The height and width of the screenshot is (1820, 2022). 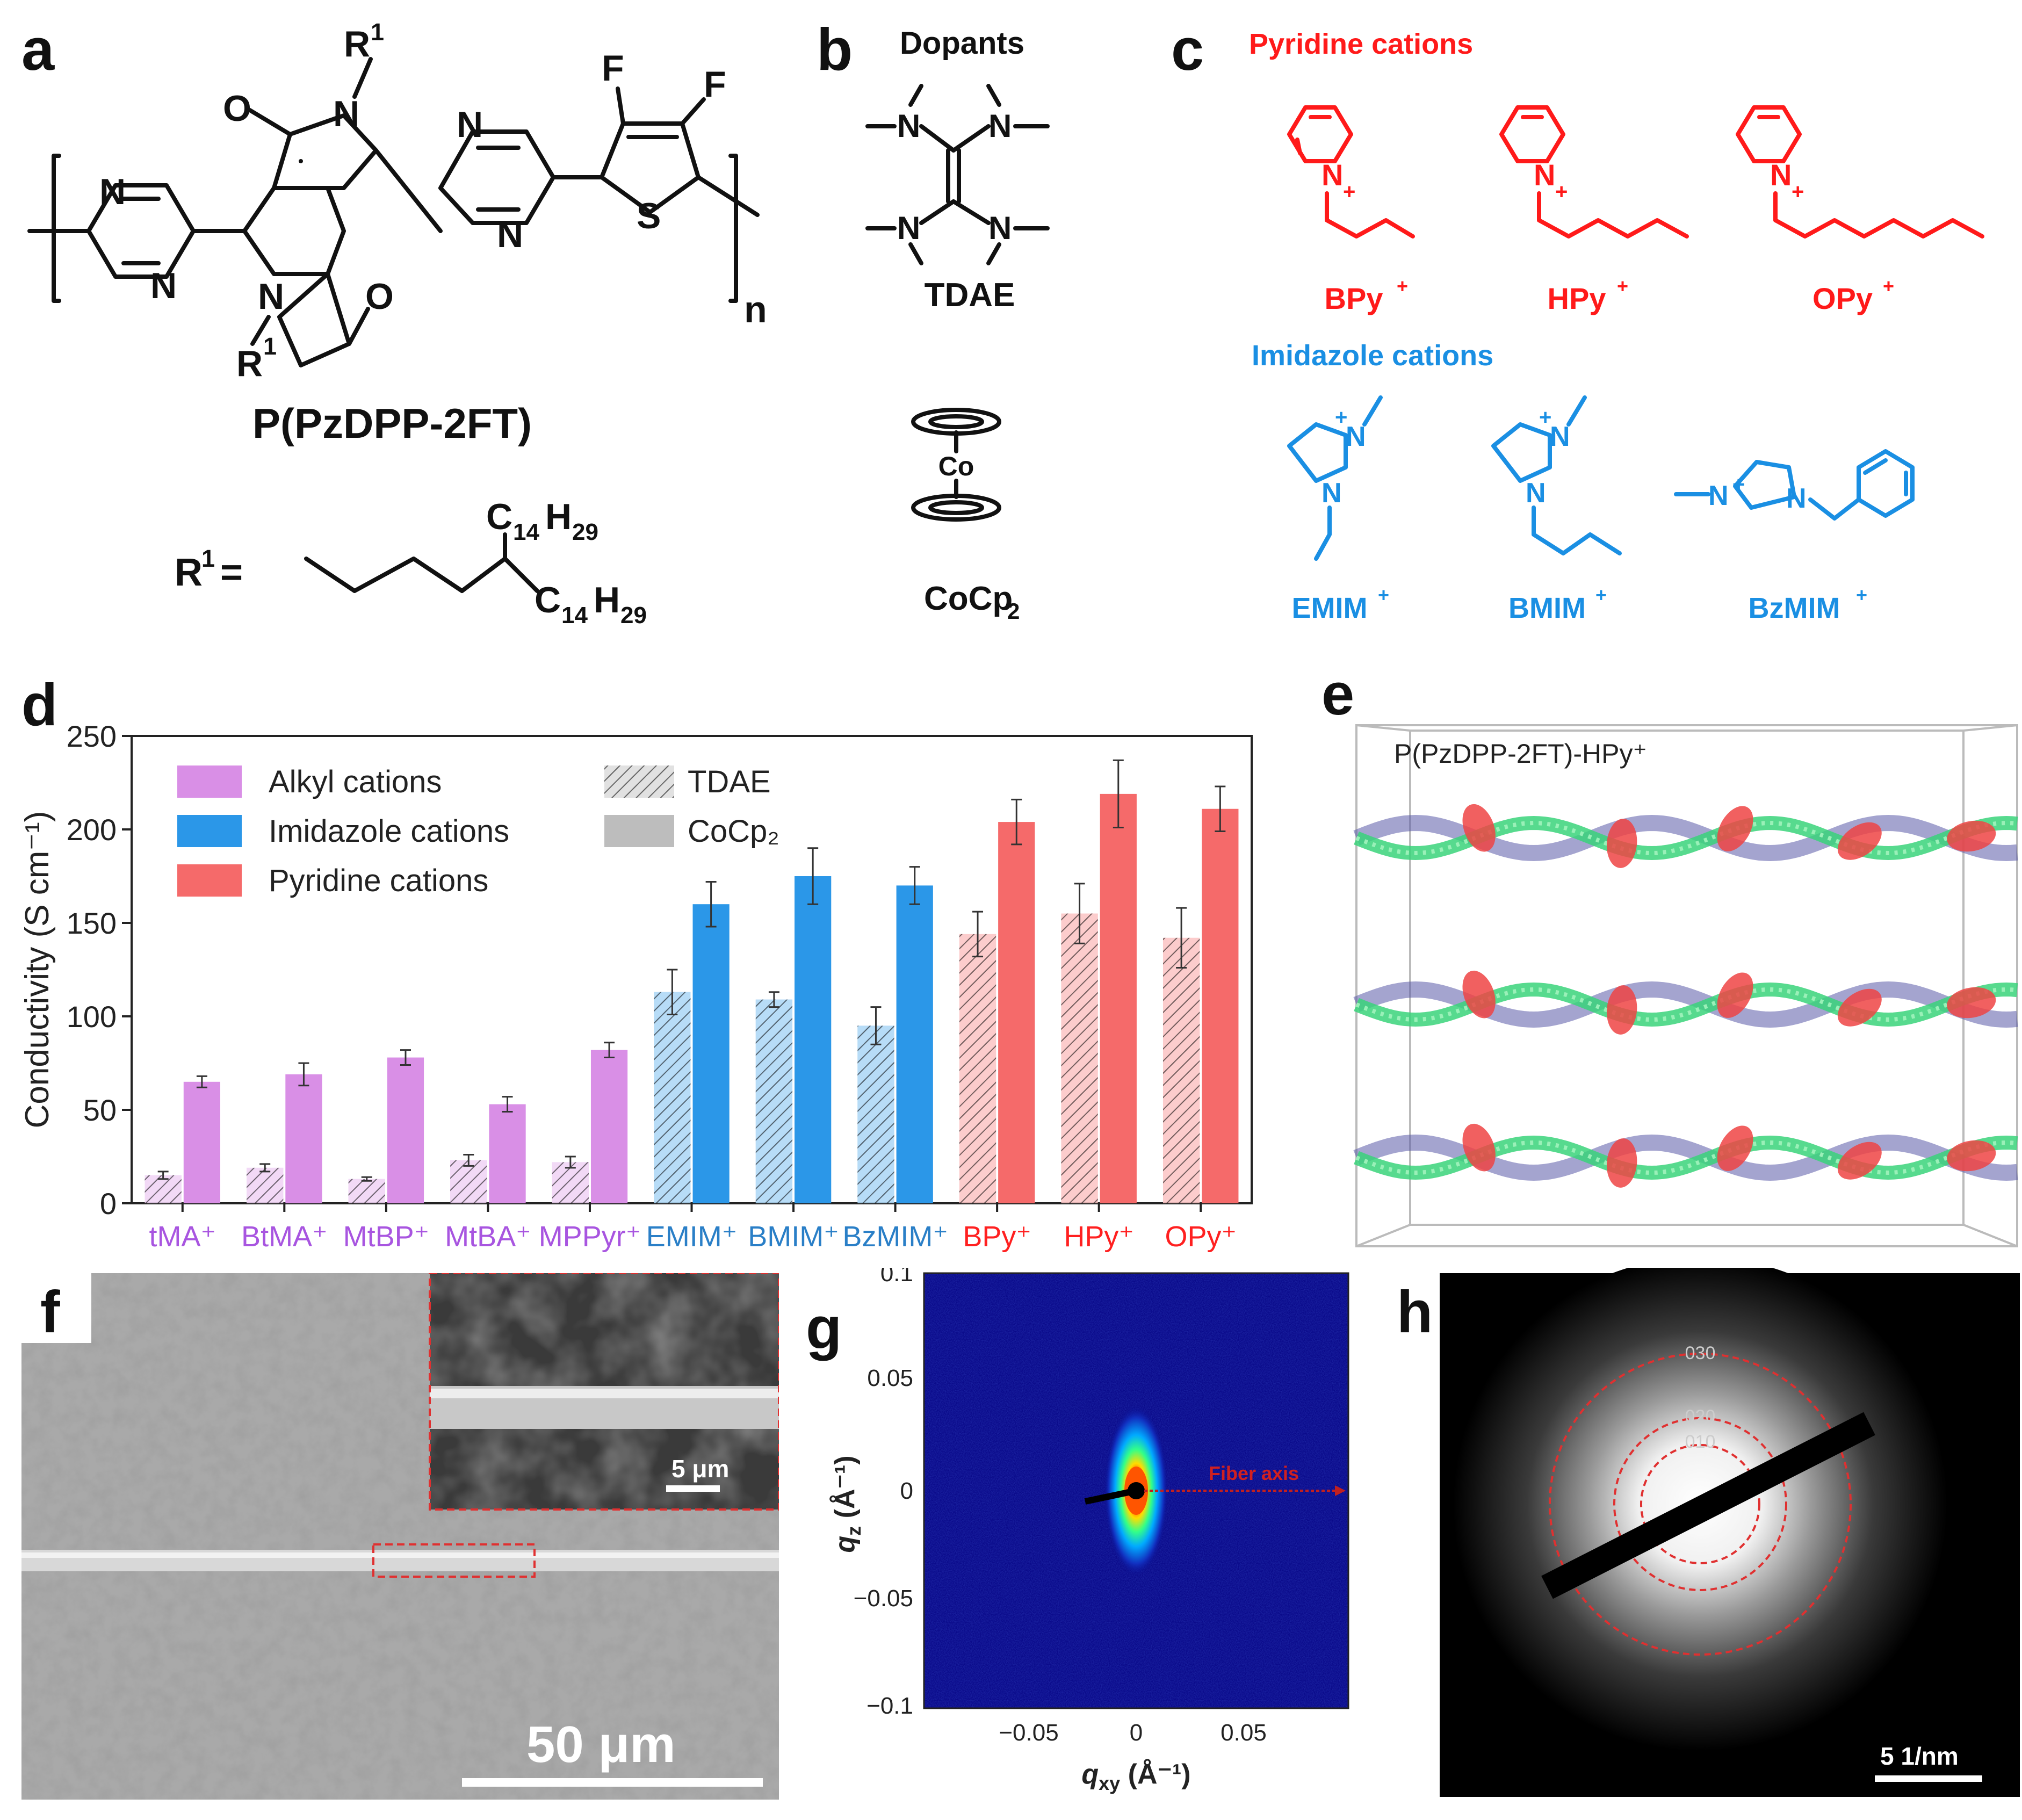 I want to click on y-axis-label-g: qz (Å⁻¹), so click(x=847, y=1503).